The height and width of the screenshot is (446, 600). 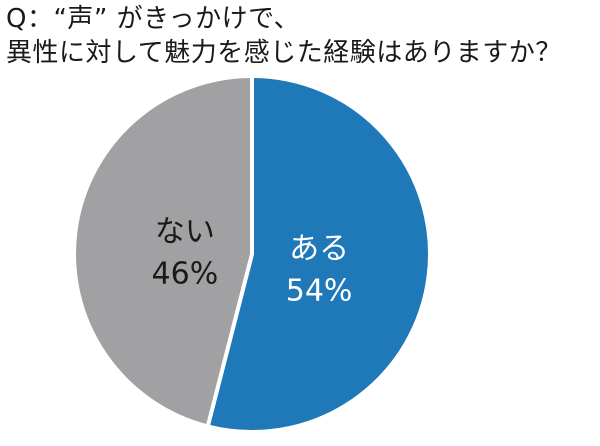 What do you see at coordinates (319, 290) in the screenshot?
I see `slice-value-yes: 54%` at bounding box center [319, 290].